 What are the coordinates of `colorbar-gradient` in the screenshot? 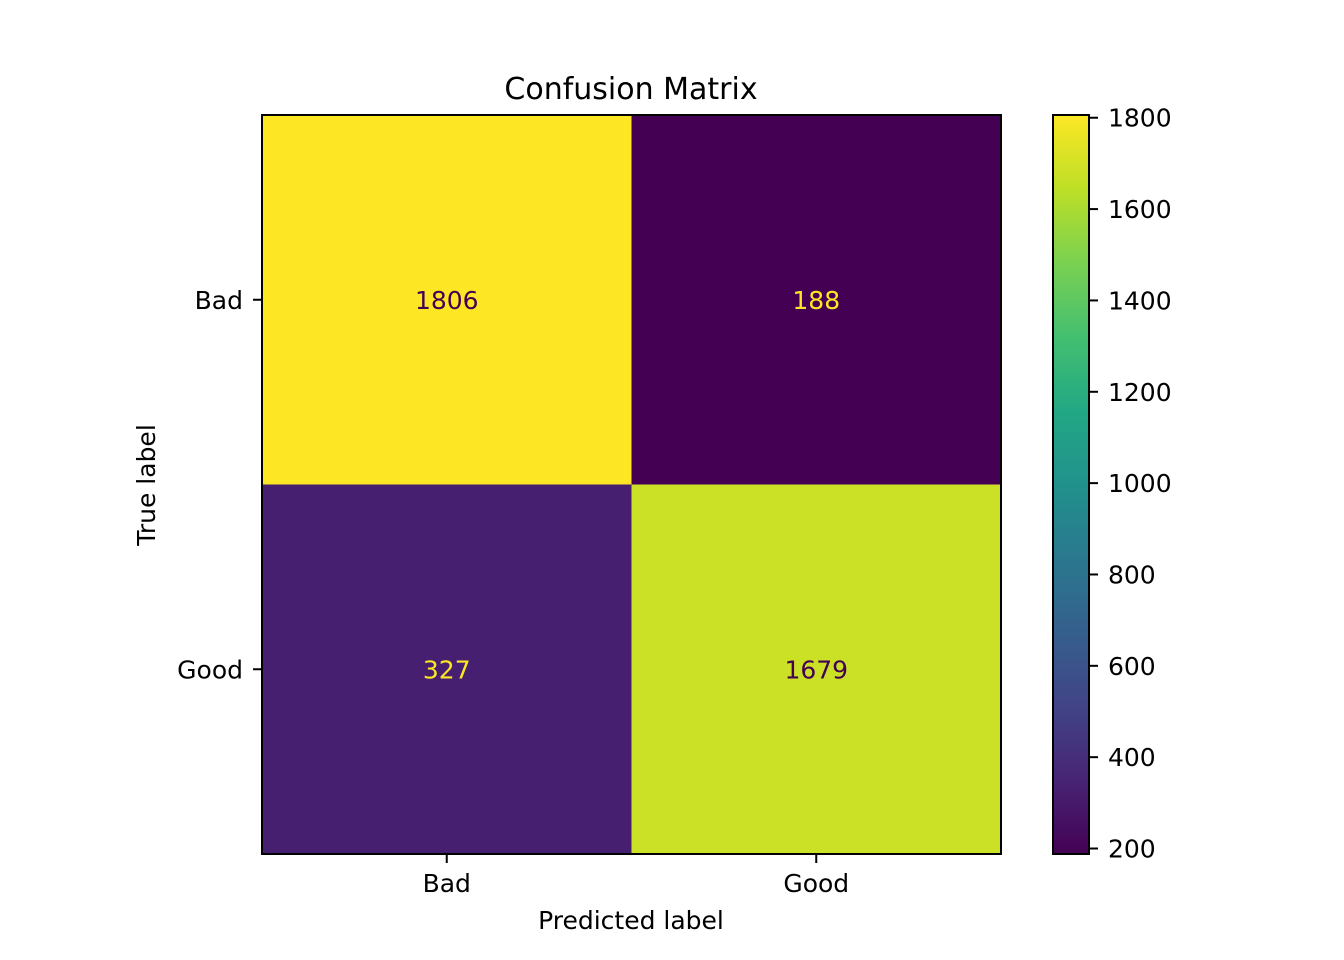 It's located at (1071, 484).